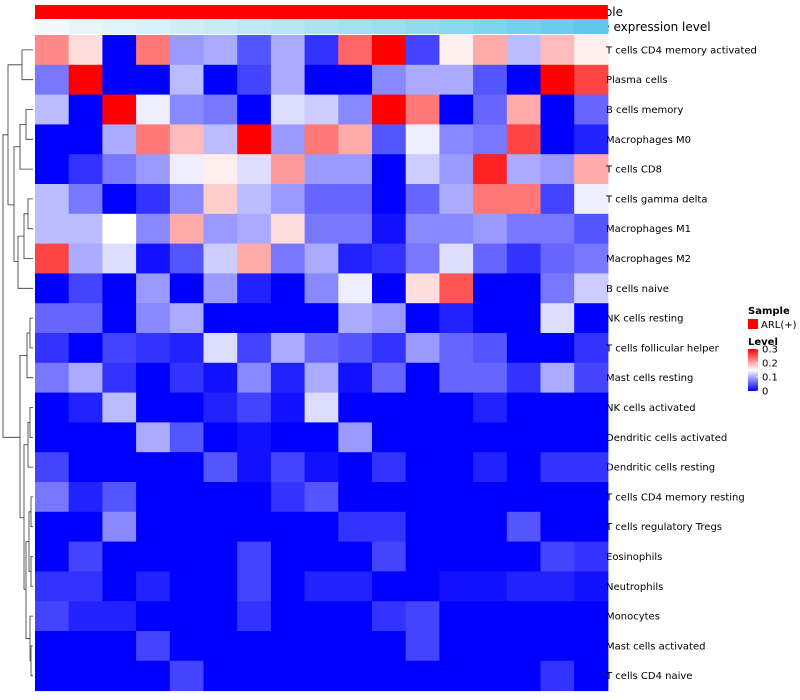  Describe the element at coordinates (663, 527) in the screenshot. I see `row-label: T cells regulatory Tregs` at that location.